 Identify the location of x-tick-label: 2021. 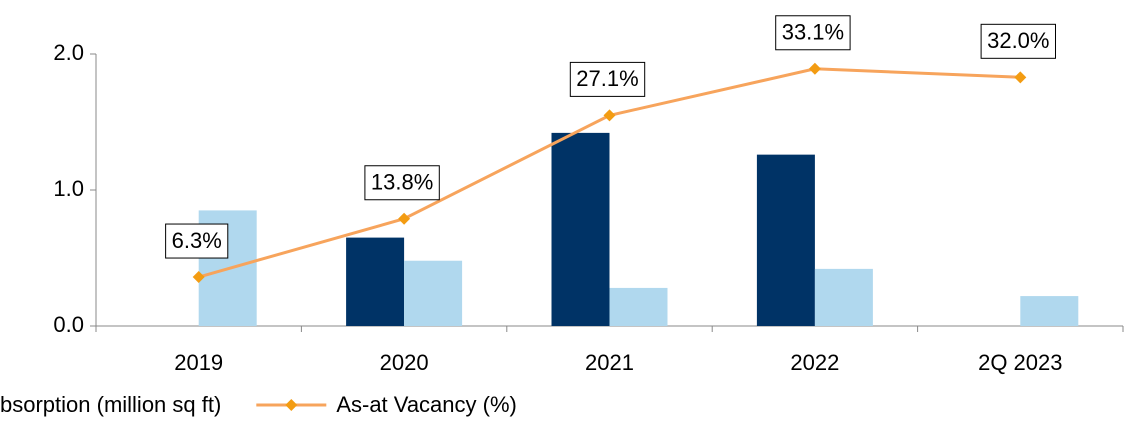
(609, 362).